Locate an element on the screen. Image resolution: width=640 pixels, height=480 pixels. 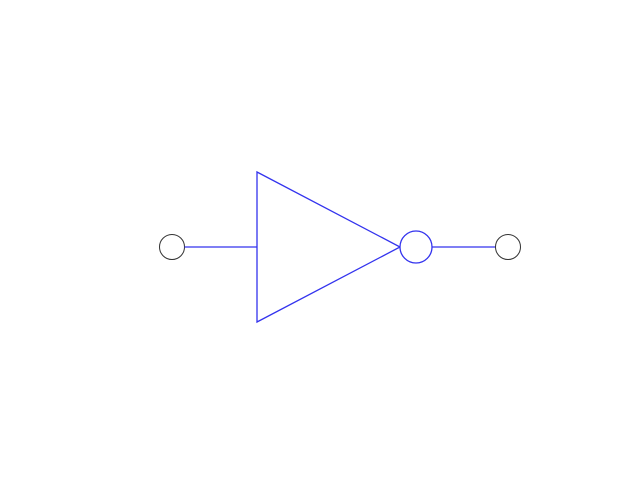
output-terminal is located at coordinates (508, 247).